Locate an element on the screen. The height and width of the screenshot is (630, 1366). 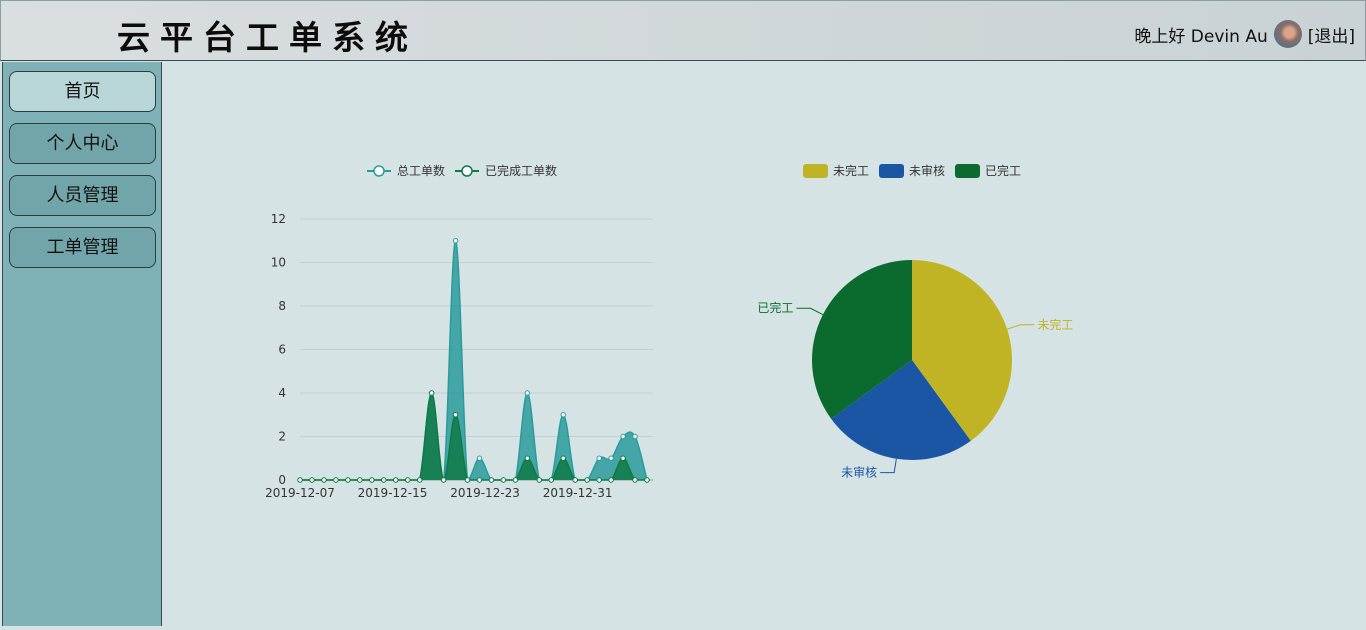
area-total-series is located at coordinates (473, 360).